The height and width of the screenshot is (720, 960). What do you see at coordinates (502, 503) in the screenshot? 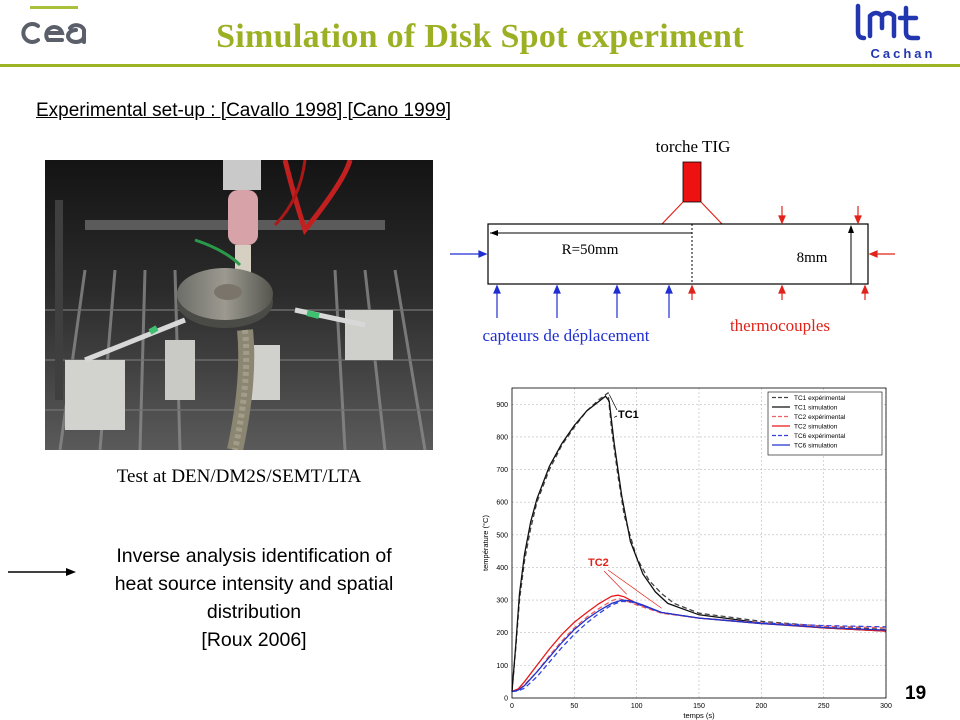
I see `y-tick-label: 600` at bounding box center [502, 503].